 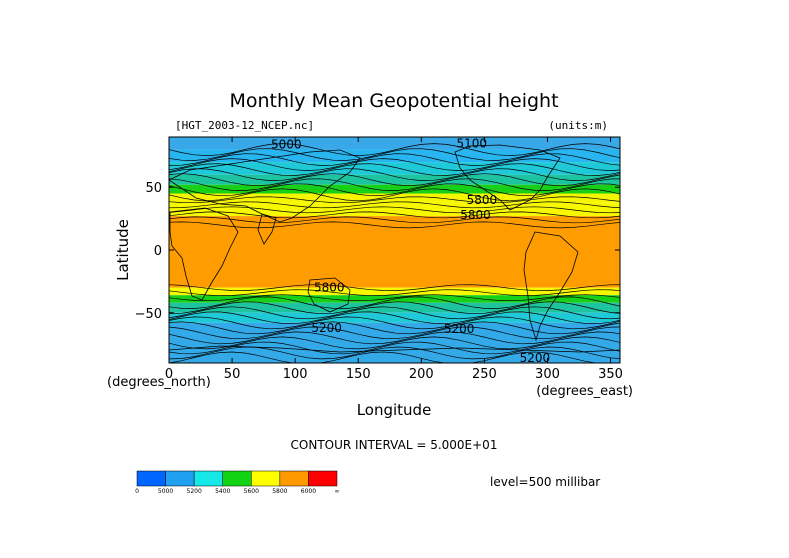 I want to click on colorbar-label: 5600, so click(x=251, y=491).